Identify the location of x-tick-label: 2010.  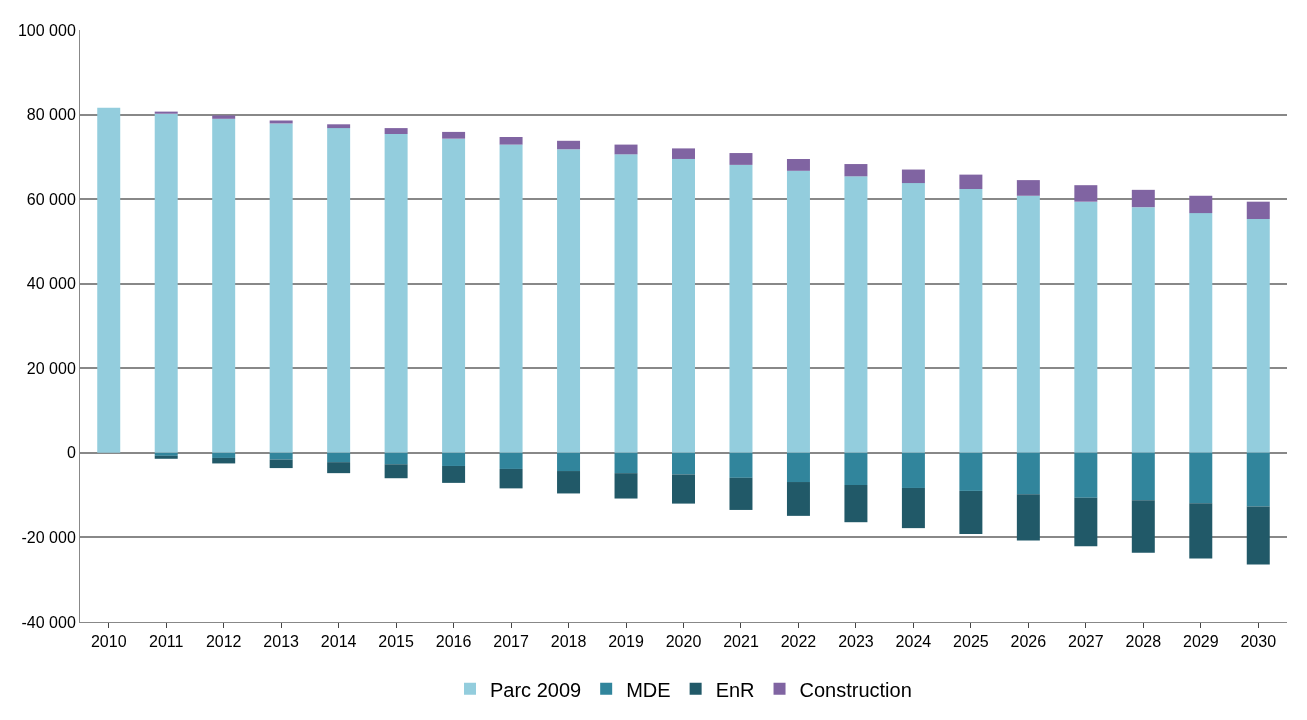
(108, 642).